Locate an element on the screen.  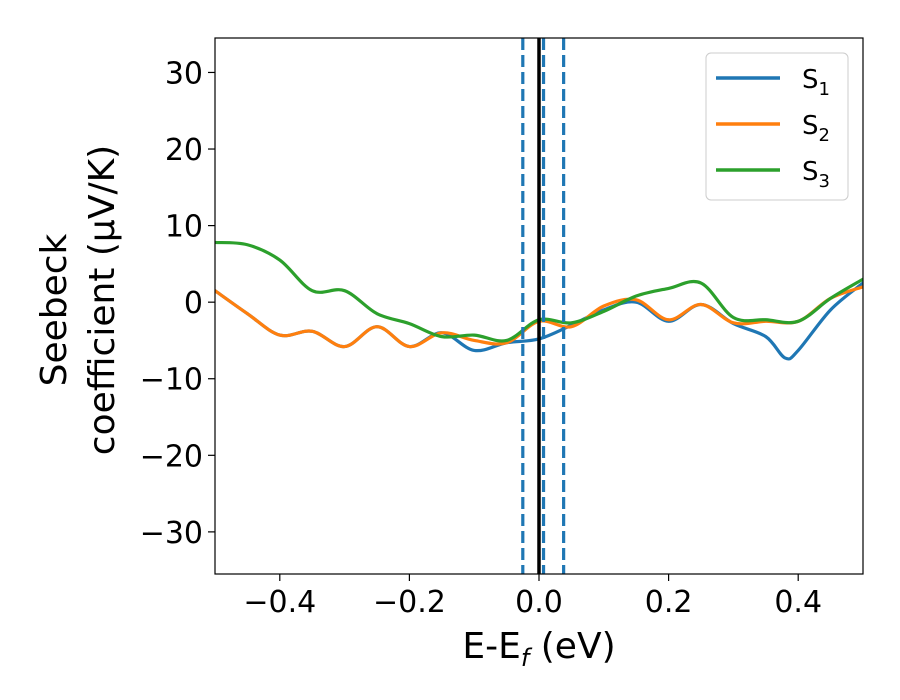
y-axis-title-line1: Seebeck is located at coordinates (54, 309).